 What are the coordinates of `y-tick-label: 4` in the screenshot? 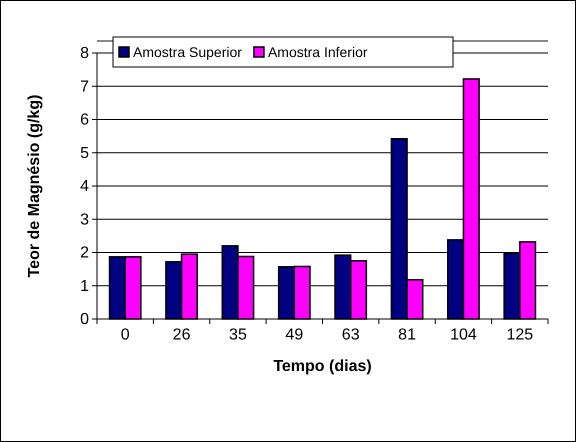 It's located at (85, 187).